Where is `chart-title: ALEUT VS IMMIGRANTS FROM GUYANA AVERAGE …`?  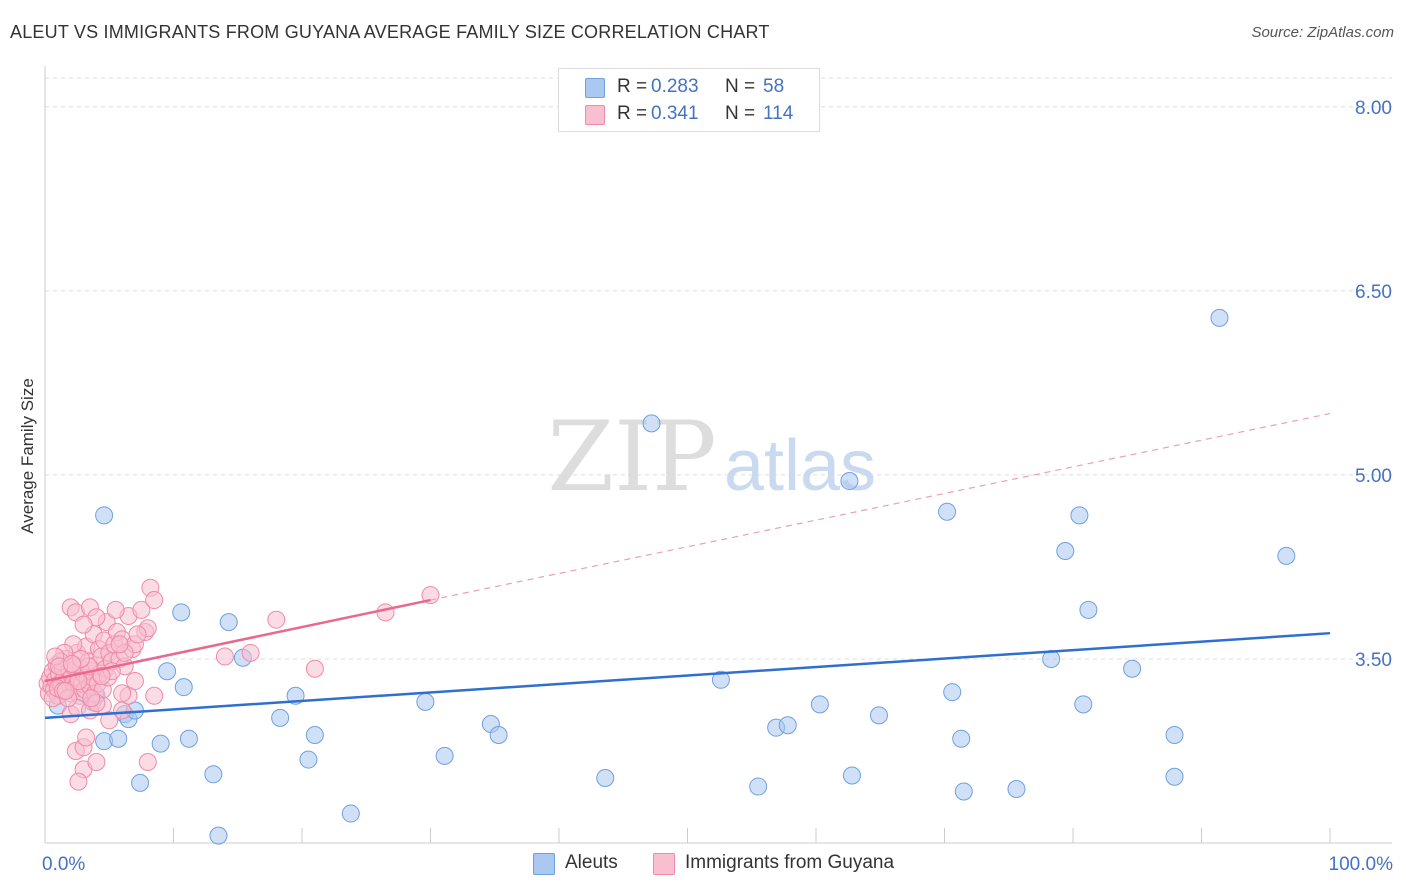 chart-title: ALEUT VS IMMIGRANTS FROM GUYANA AVERAGE … is located at coordinates (390, 32).